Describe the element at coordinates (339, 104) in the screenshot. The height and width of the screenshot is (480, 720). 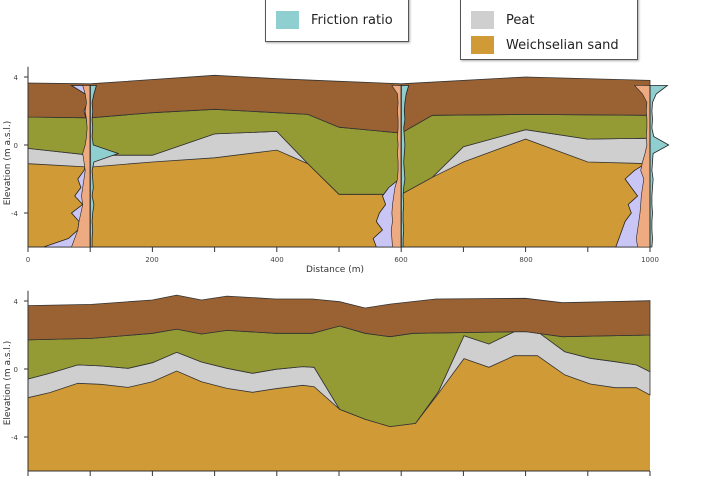
I see `top-top-layer` at that location.